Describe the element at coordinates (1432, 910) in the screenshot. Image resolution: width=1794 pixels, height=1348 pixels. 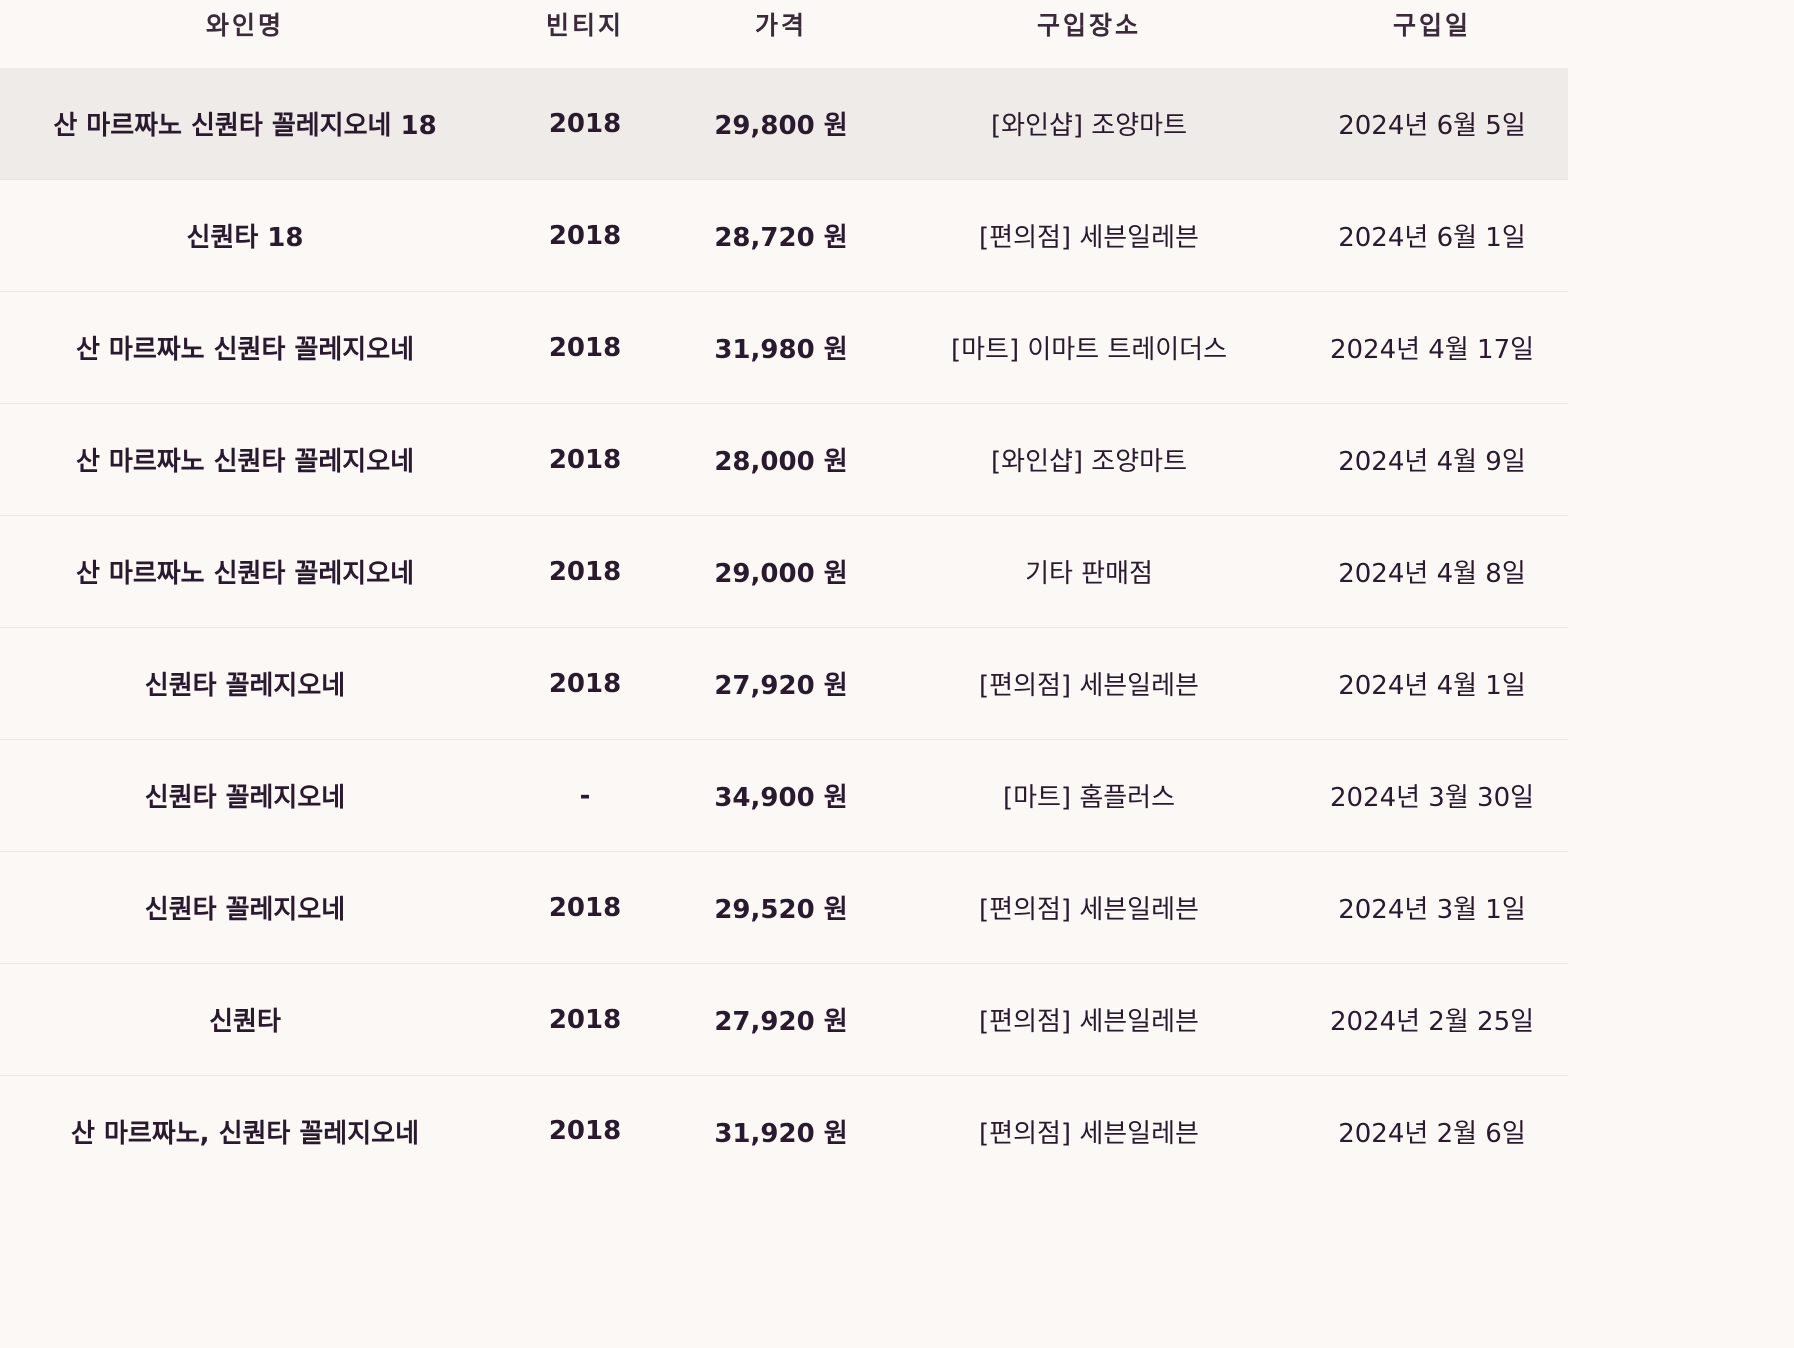
I see `purchase-date: 2024년 3월 1일` at that location.